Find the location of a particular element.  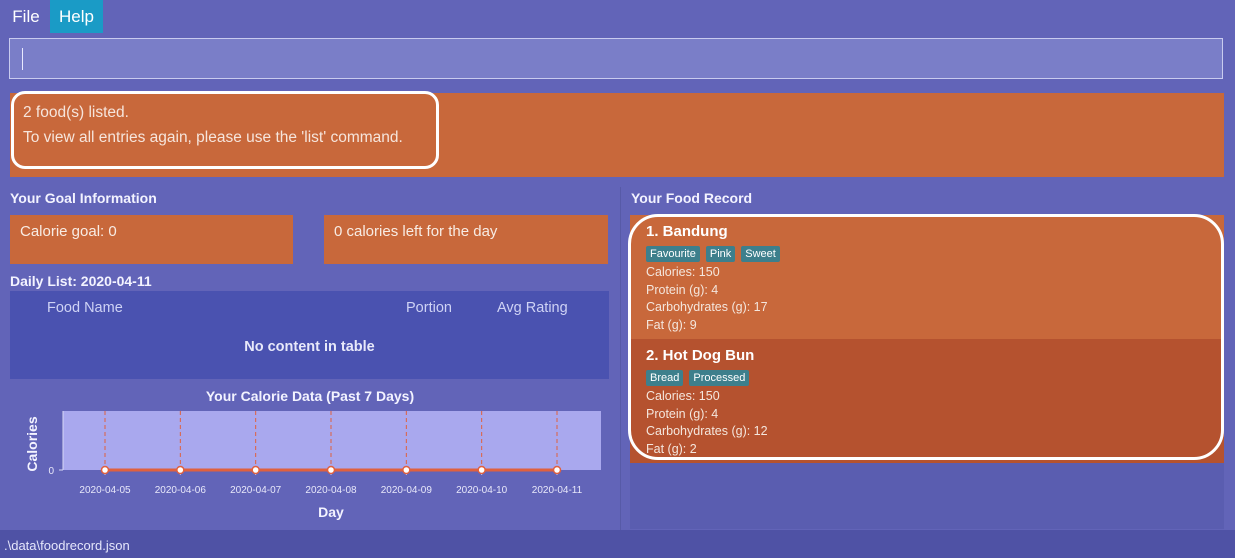

food-card-title: 2. Hot Dog Bun is located at coordinates (700, 355).